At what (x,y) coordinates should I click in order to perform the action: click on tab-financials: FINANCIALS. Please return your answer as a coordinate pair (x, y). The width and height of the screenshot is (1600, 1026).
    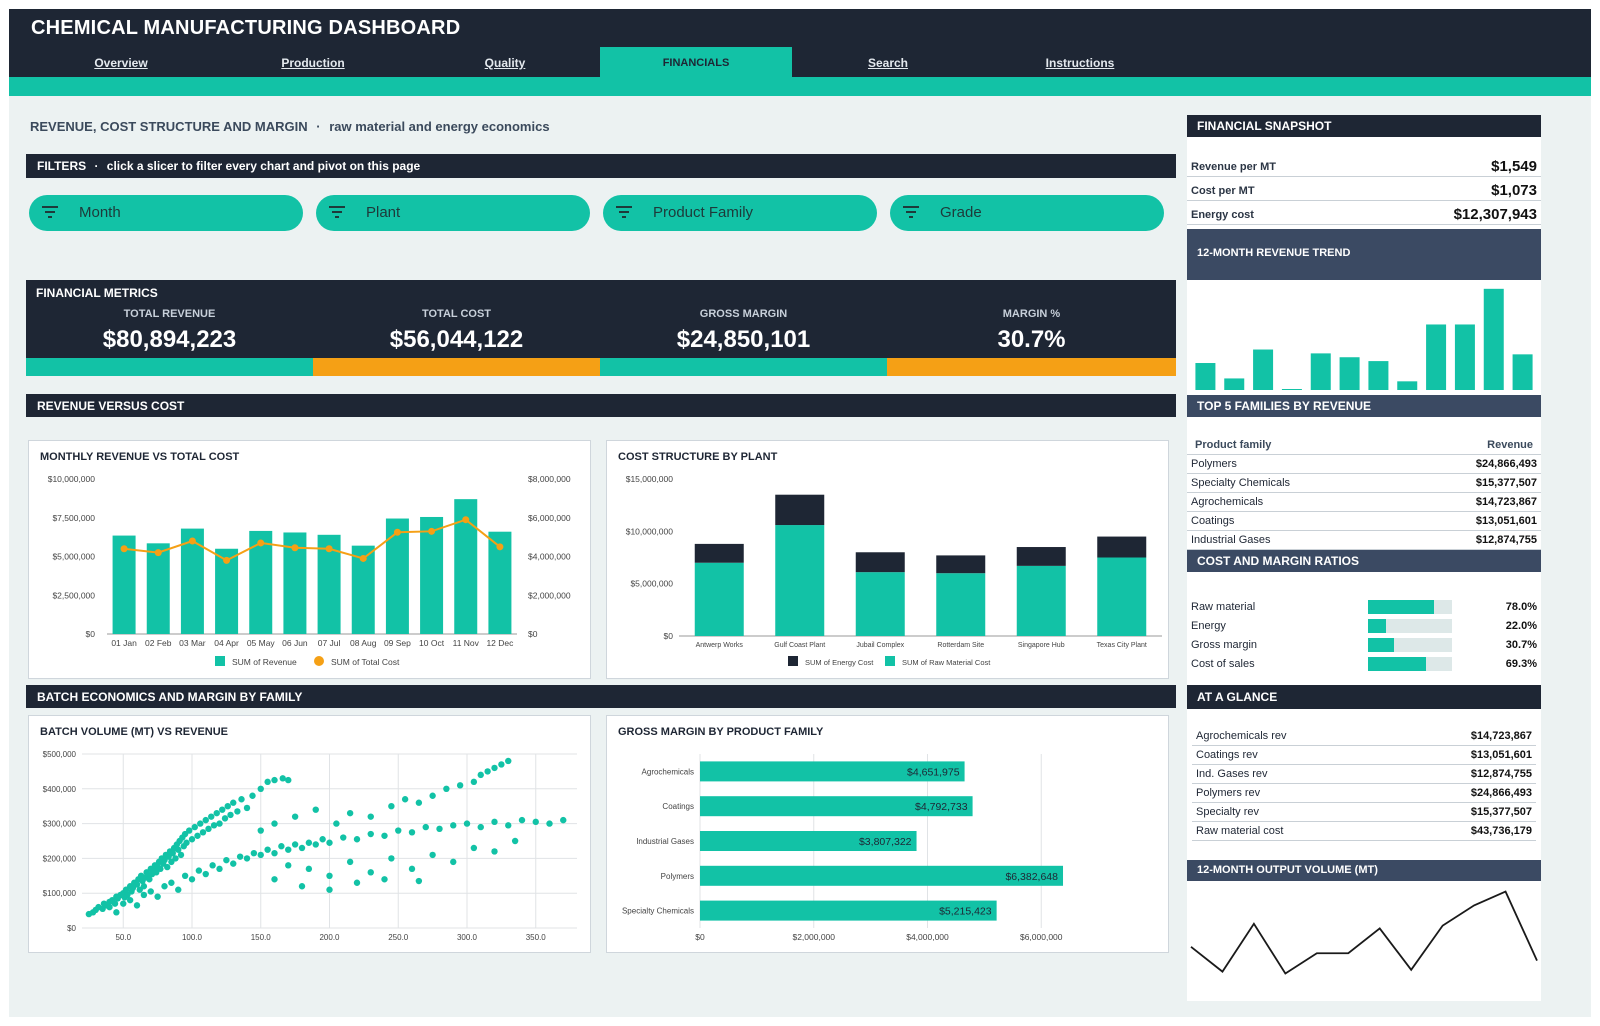
    Looking at the image, I should click on (696, 62).